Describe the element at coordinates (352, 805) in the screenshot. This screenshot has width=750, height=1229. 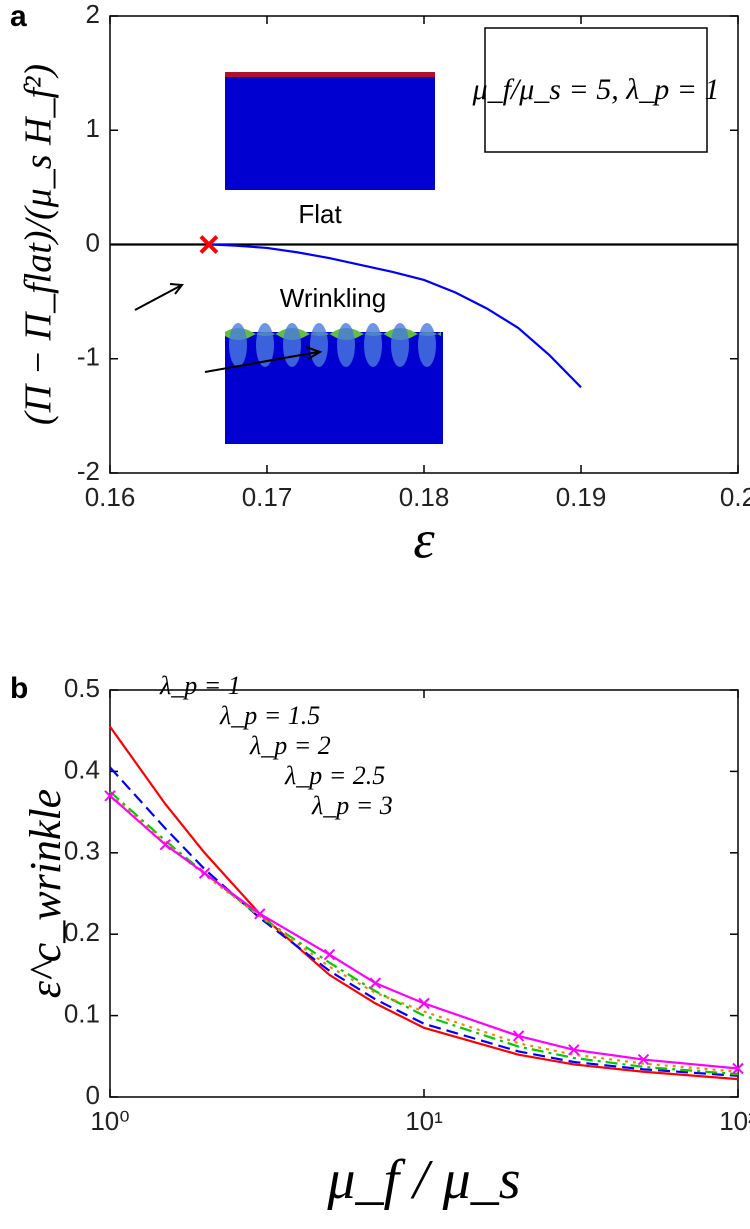
I see `series-label: λ_p = 3` at that location.